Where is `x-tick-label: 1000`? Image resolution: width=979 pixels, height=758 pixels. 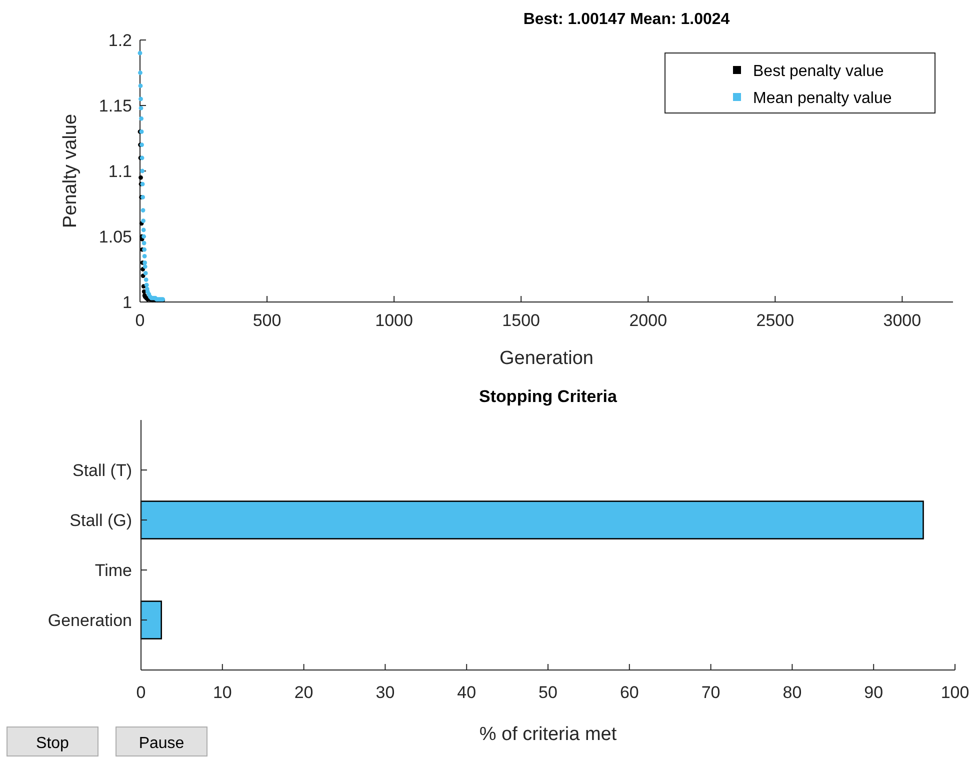 x-tick-label: 1000 is located at coordinates (394, 320).